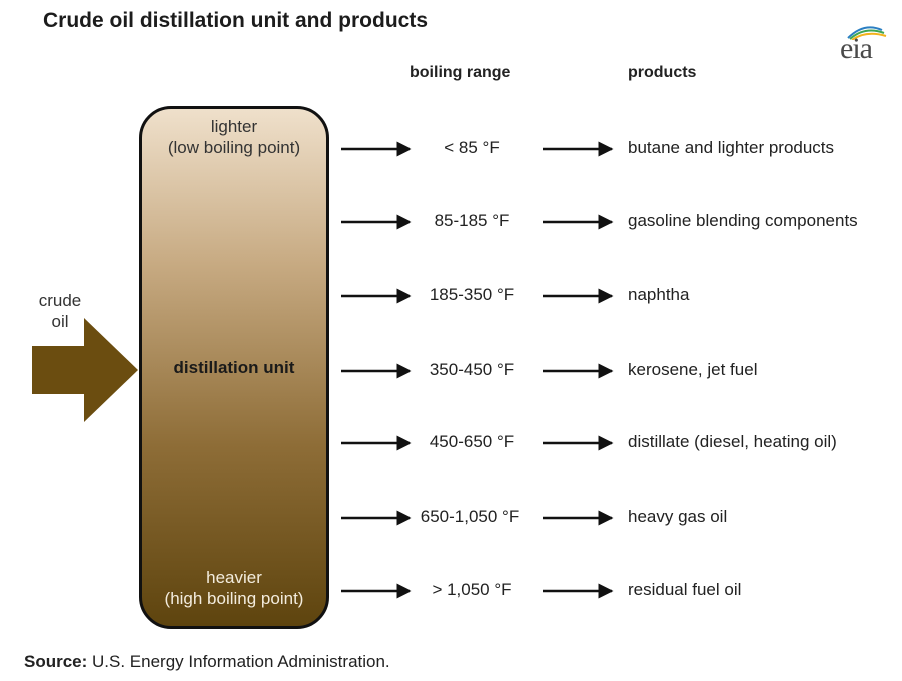 This screenshot has width=902, height=681. Describe the element at coordinates (235, 20) in the screenshot. I see `page-title: Crude oil distillation unit and products` at that location.